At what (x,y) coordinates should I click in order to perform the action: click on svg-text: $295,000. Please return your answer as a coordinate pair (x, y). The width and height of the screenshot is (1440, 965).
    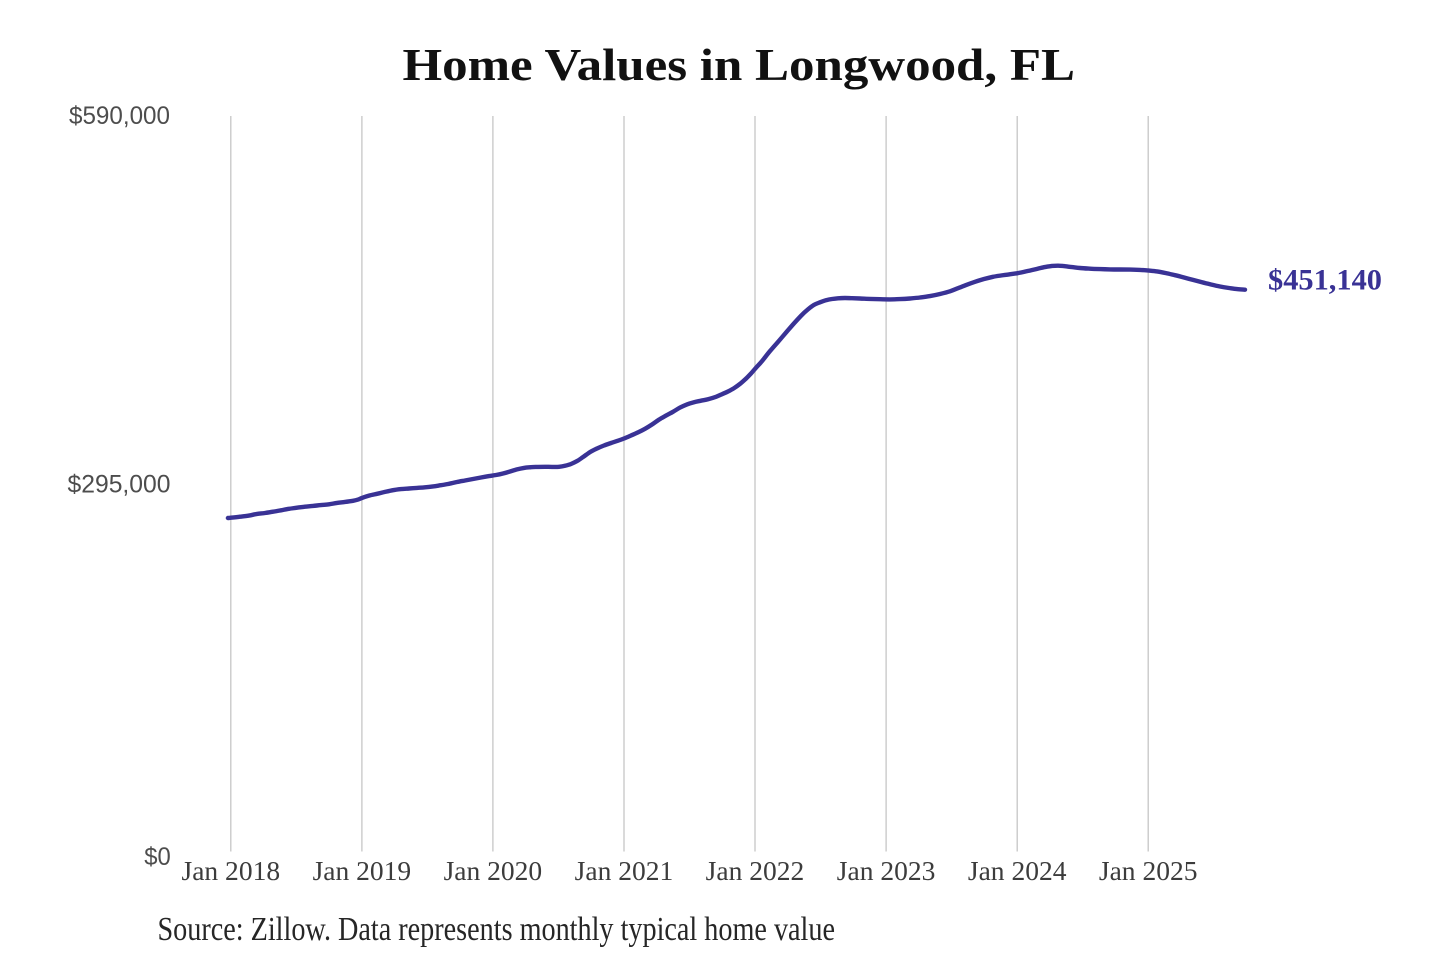
    Looking at the image, I should click on (119, 484).